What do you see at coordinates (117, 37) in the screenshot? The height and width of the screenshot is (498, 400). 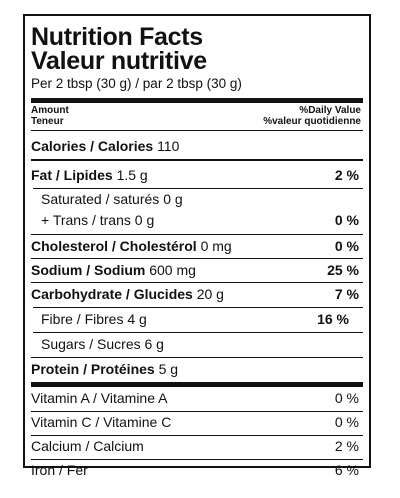 I see `title-english: Nutrition Facts` at bounding box center [117, 37].